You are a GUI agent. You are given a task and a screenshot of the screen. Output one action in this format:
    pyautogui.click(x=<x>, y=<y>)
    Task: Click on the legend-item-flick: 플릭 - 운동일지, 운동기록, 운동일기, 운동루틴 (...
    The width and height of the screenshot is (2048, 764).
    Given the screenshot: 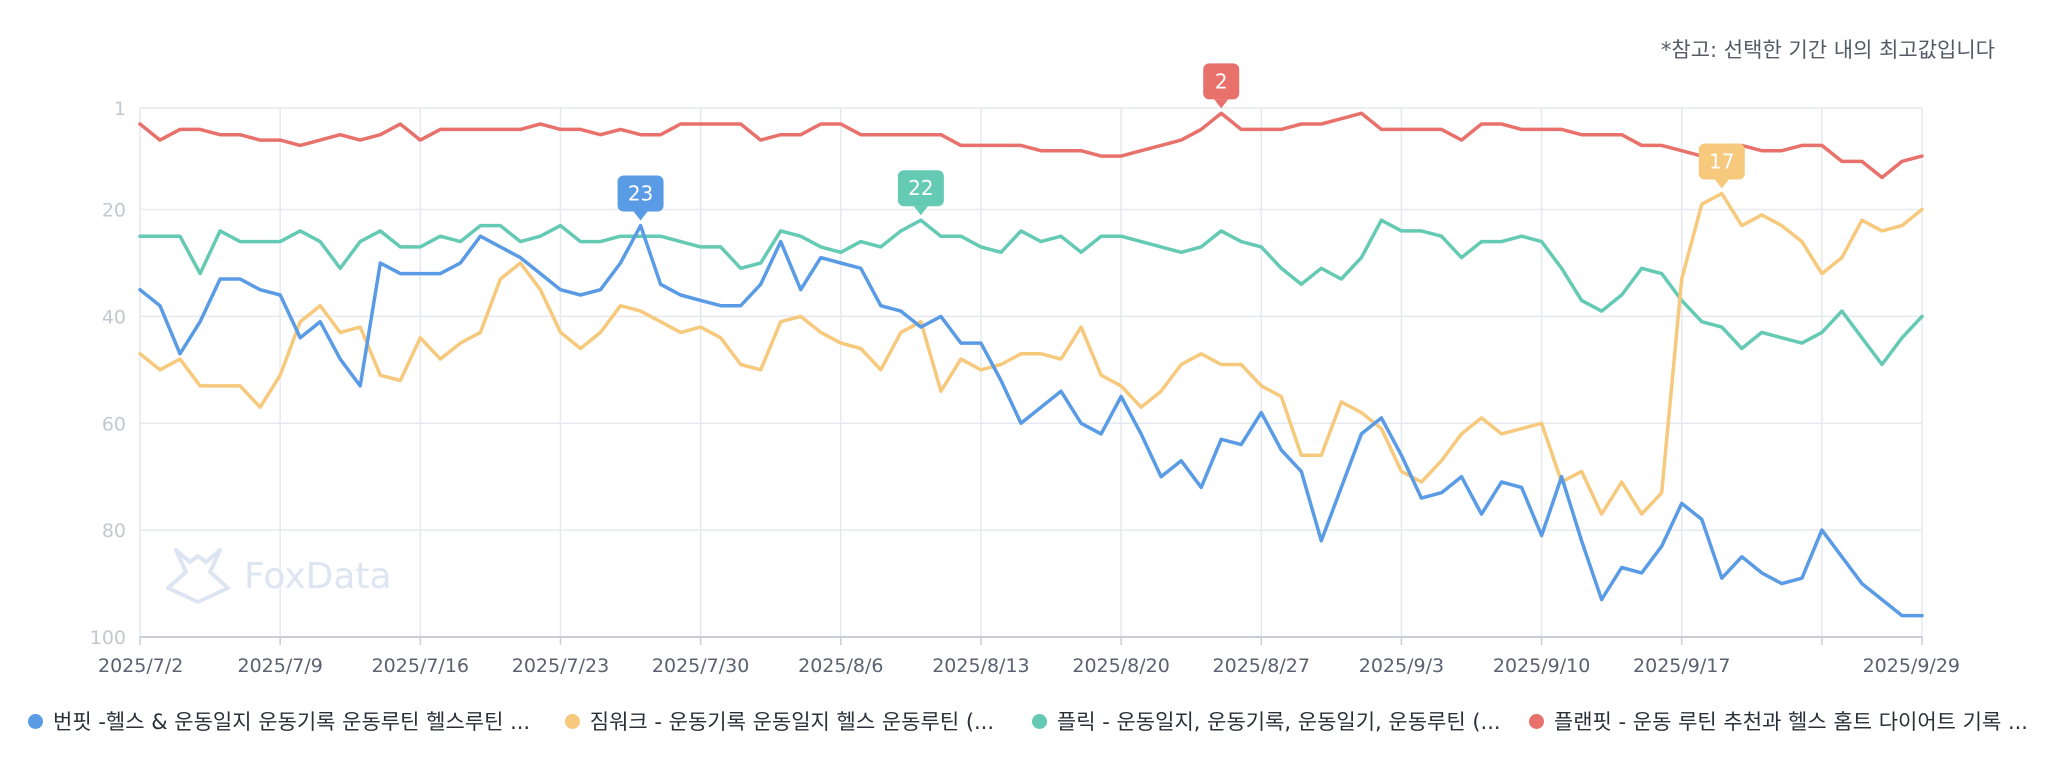 What is the action you would take?
    pyautogui.click(x=1280, y=721)
    